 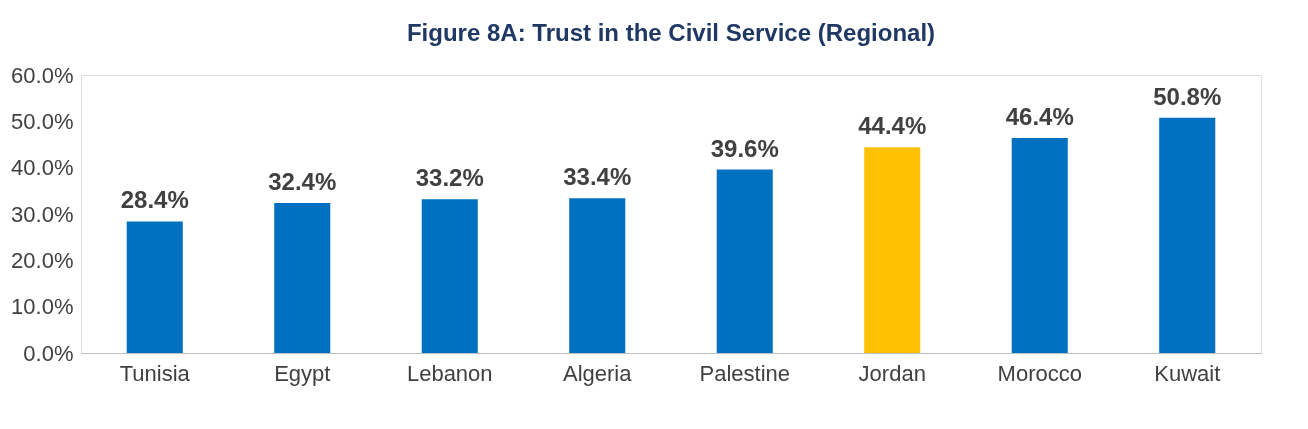 I want to click on y-tick-label: 20.0%, so click(x=42, y=260).